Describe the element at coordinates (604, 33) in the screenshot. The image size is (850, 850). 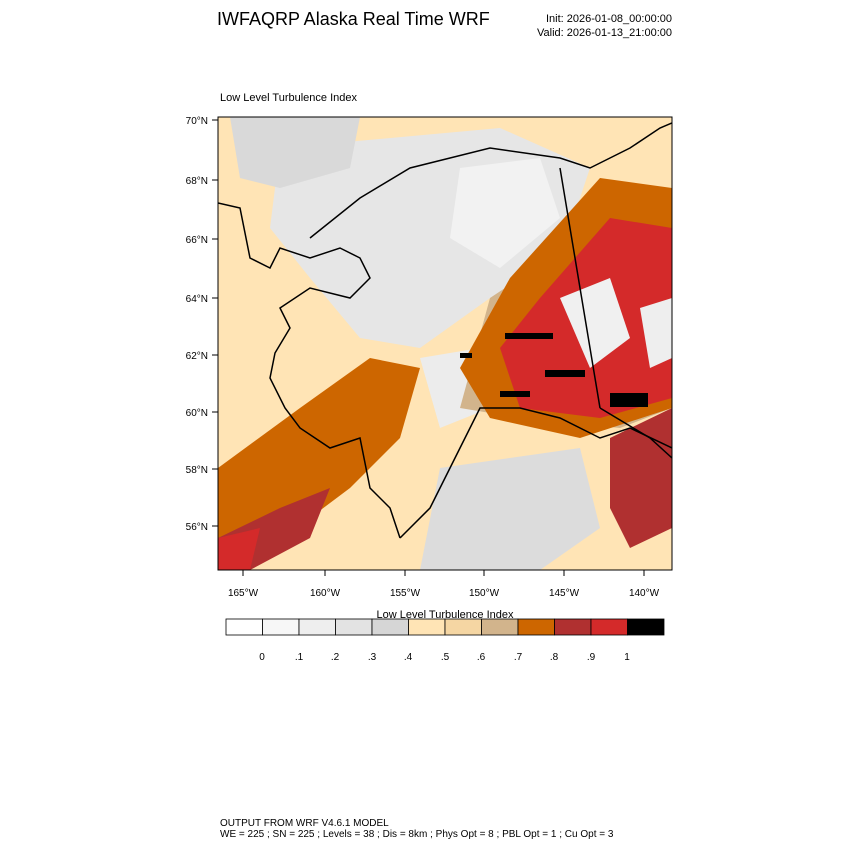
I see `valid-time: Valid: 2026-01-13_21:00:00` at that location.